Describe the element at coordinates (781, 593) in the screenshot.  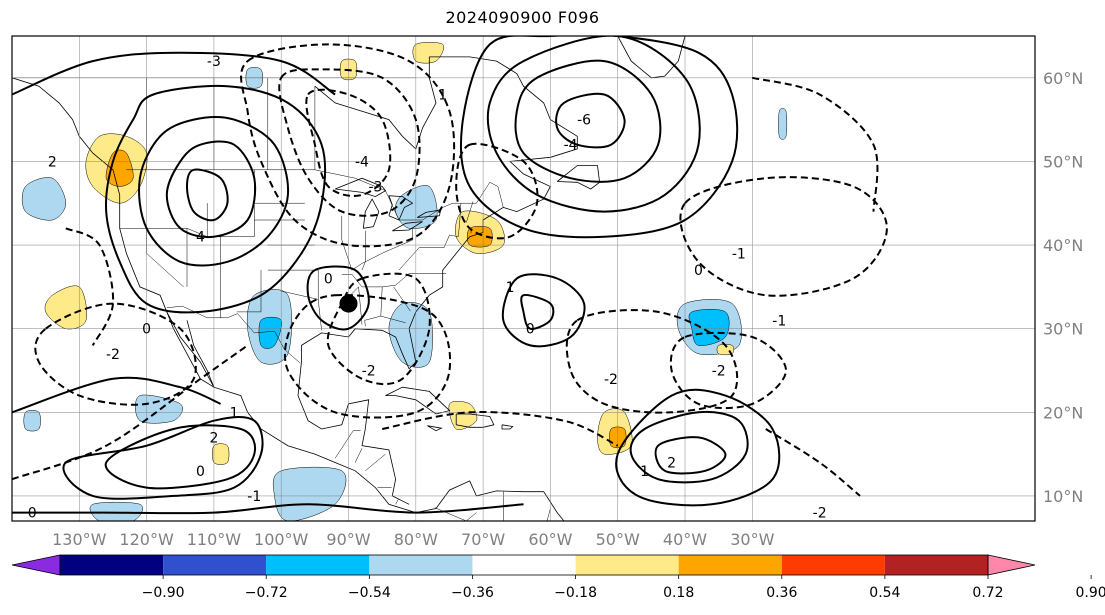
I see `colorbar-tick-label: 0.36` at that location.